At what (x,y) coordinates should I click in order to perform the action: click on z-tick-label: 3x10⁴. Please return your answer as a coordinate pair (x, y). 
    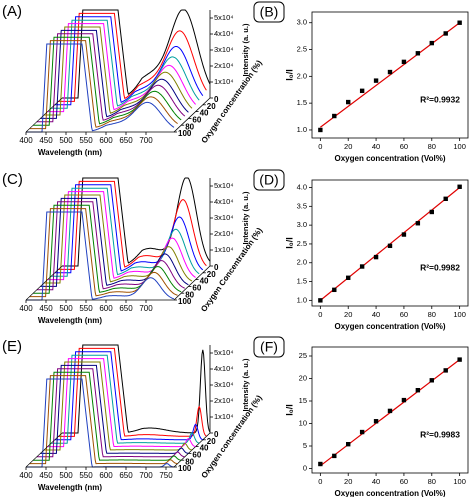
    Looking at the image, I should click on (224, 384).